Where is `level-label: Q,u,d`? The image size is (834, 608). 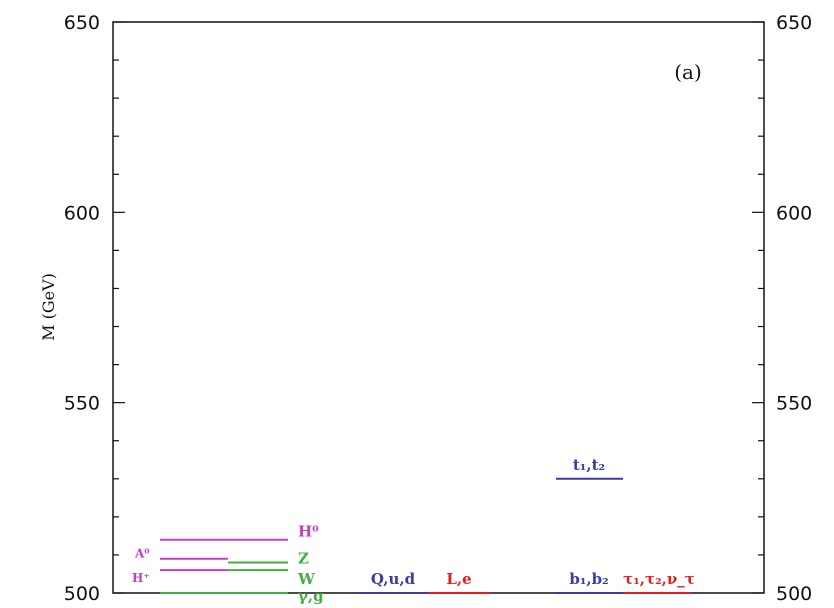 level-label: Q,u,d is located at coordinates (393, 579).